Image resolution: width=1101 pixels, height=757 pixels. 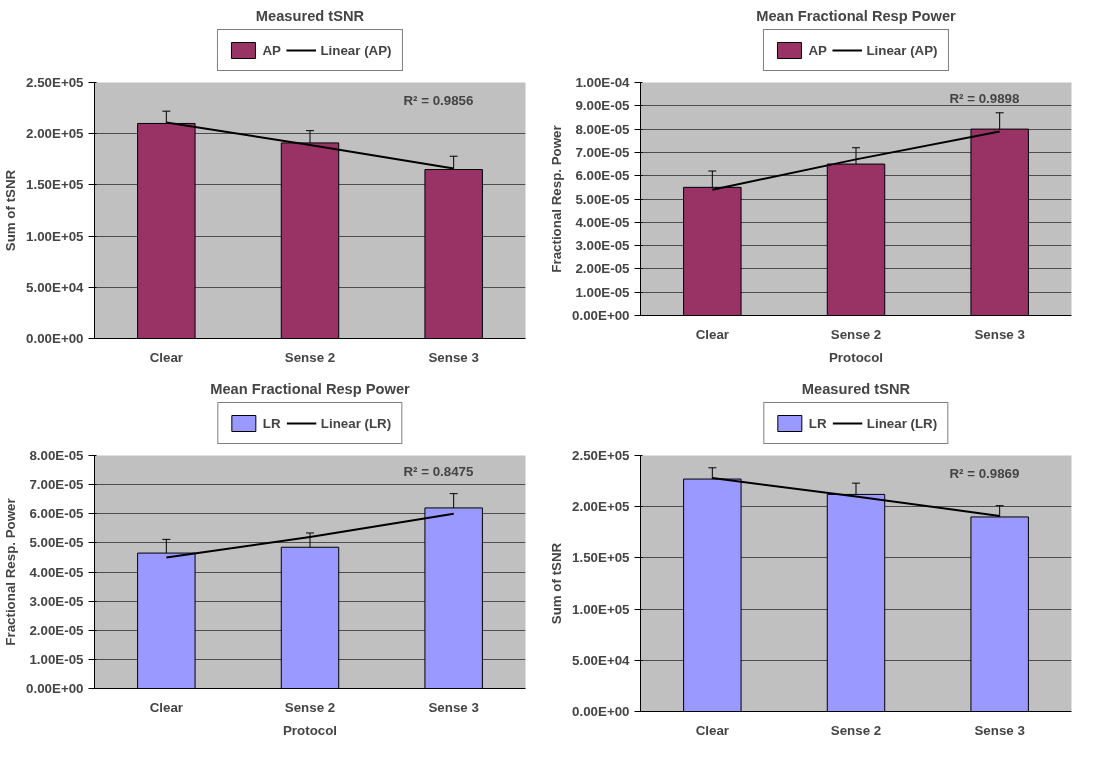 What do you see at coordinates (603, 106) in the screenshot?
I see `y-tick-label: 9.00E-05` at bounding box center [603, 106].